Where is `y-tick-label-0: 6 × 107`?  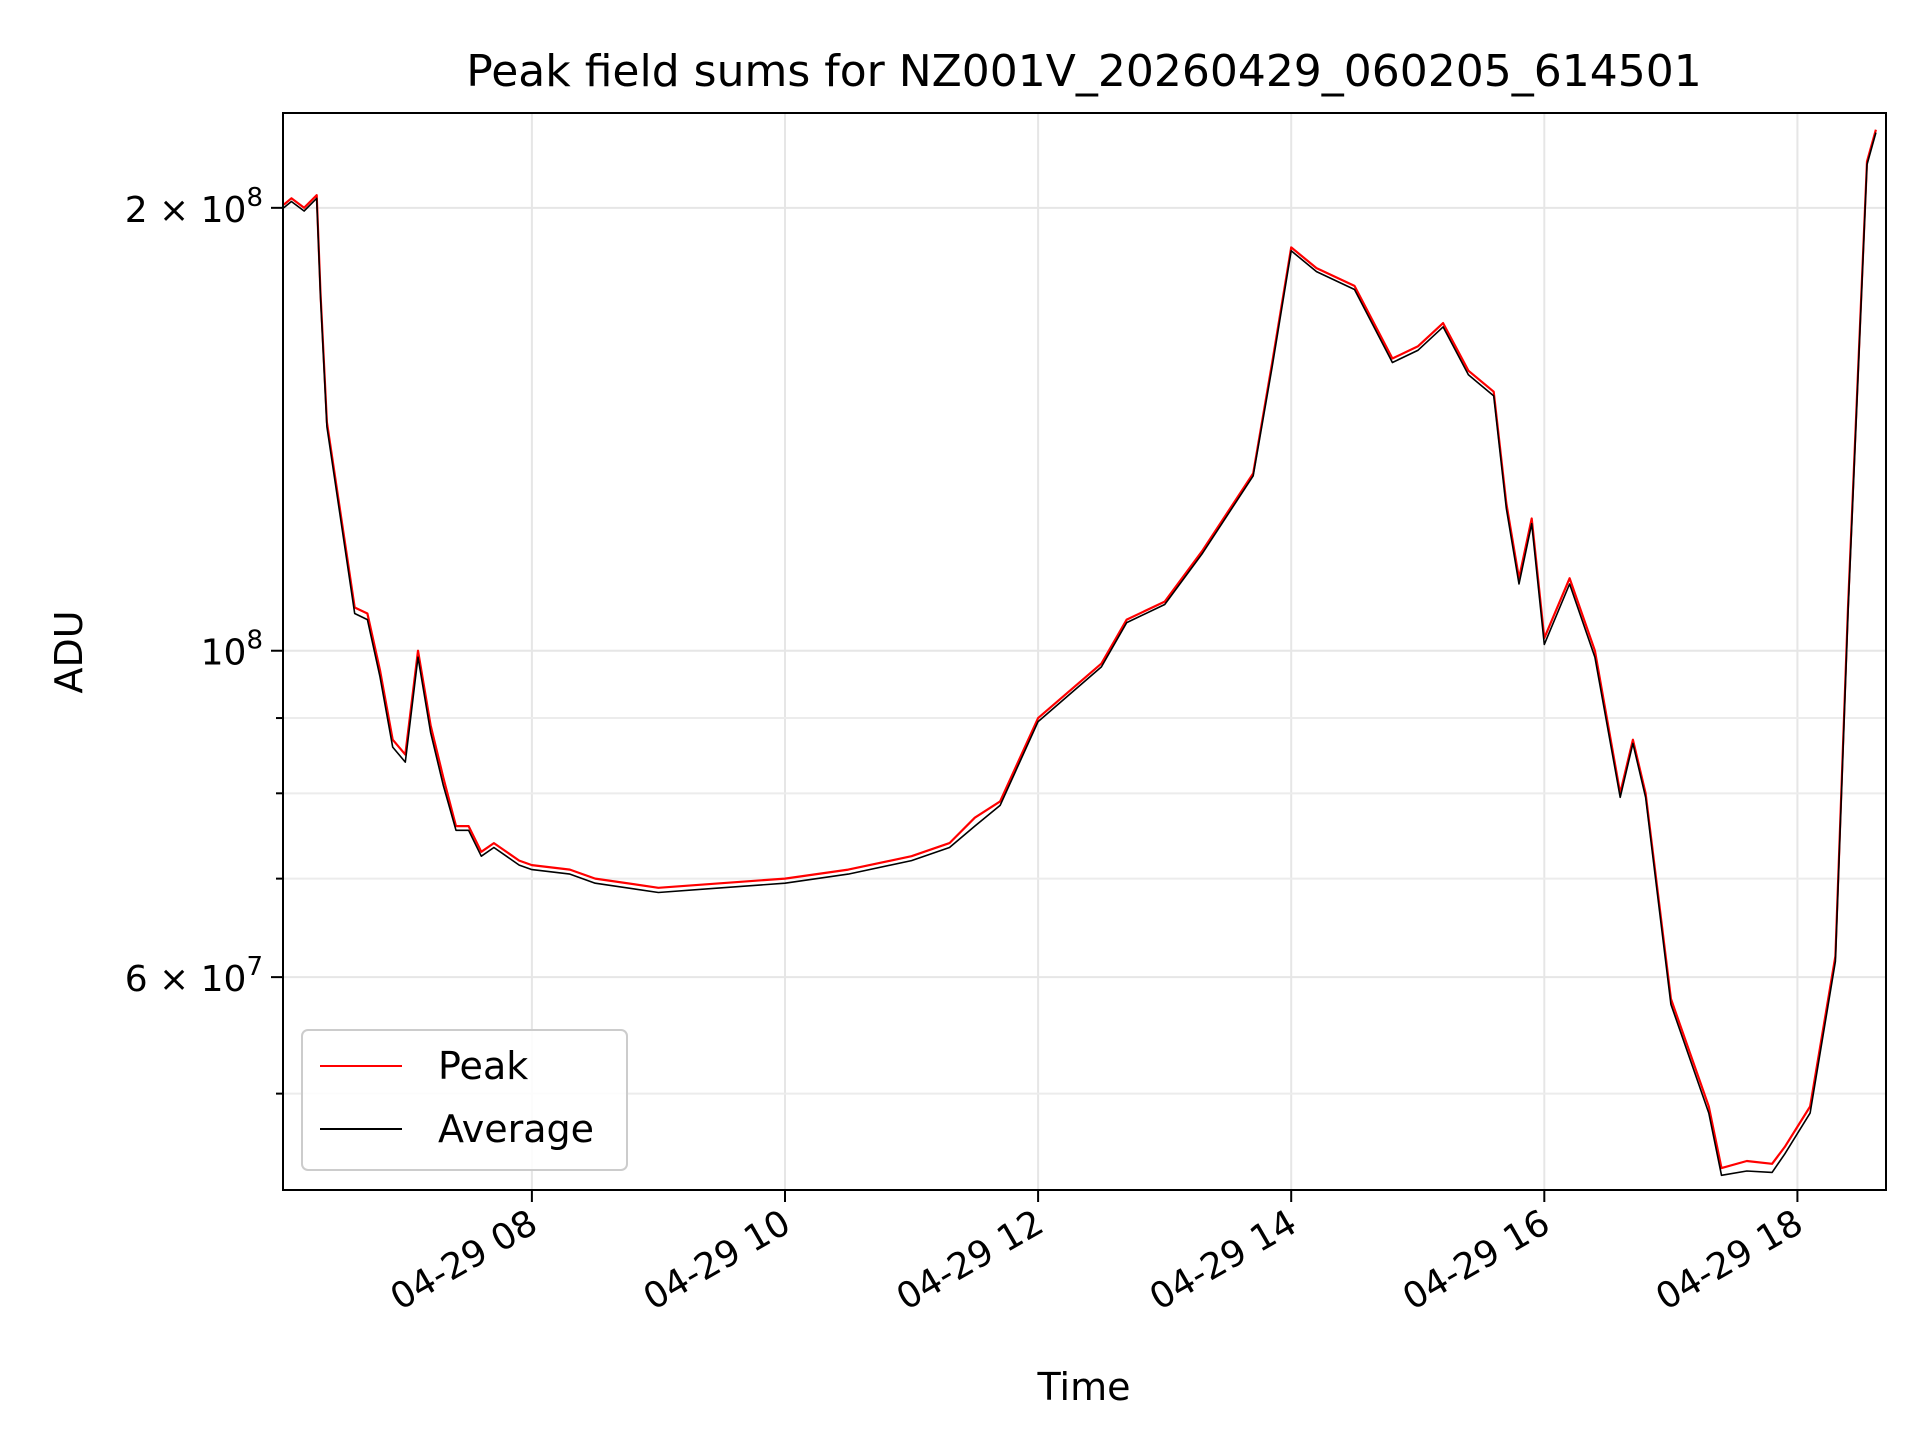
y-tick-label-0: 6 × 107 is located at coordinates (194, 976).